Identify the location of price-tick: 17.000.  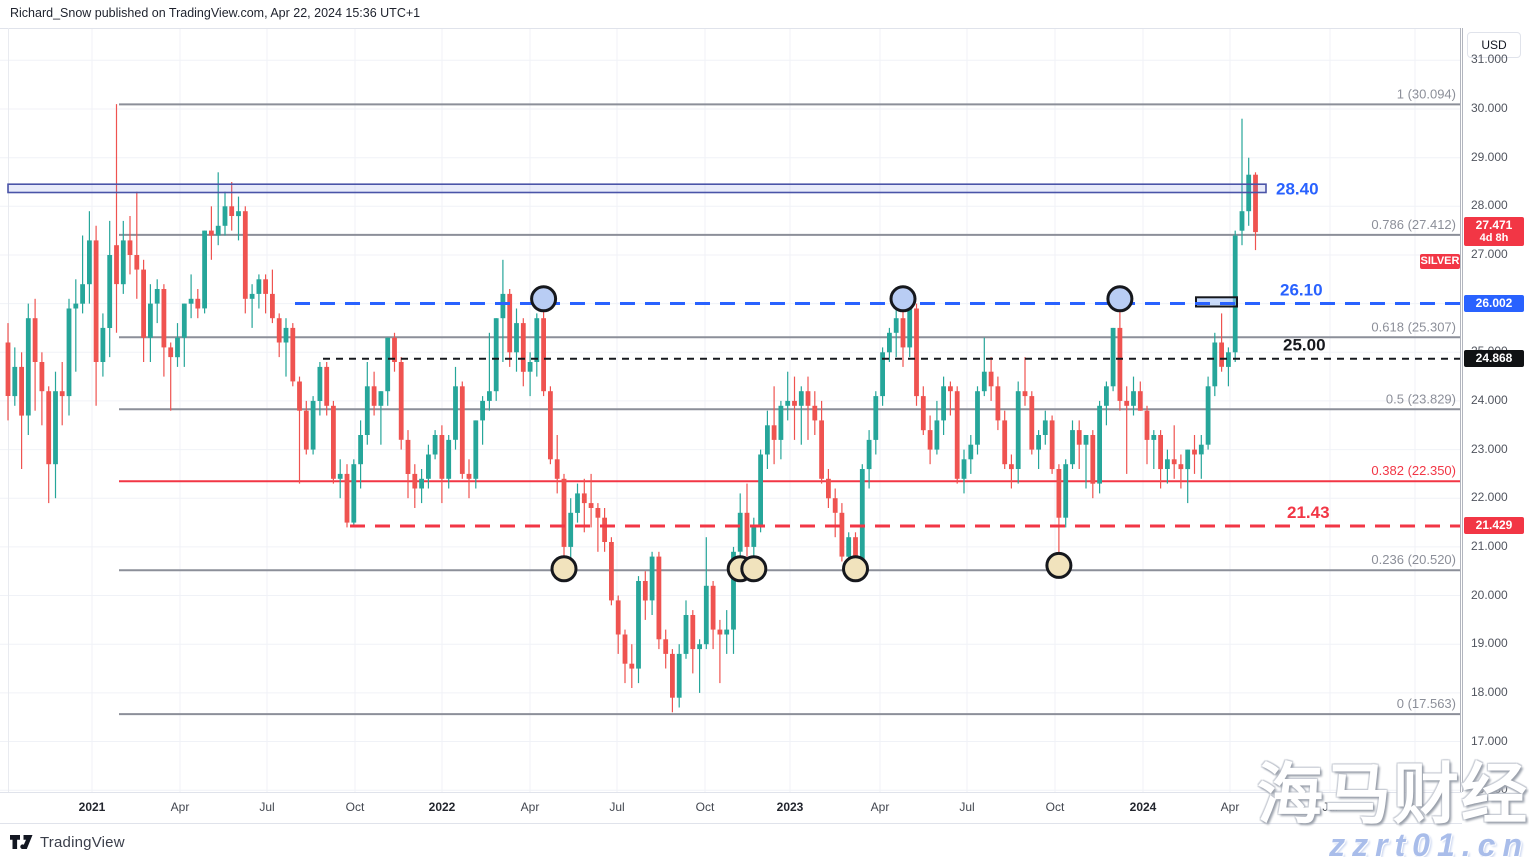
(1489, 741).